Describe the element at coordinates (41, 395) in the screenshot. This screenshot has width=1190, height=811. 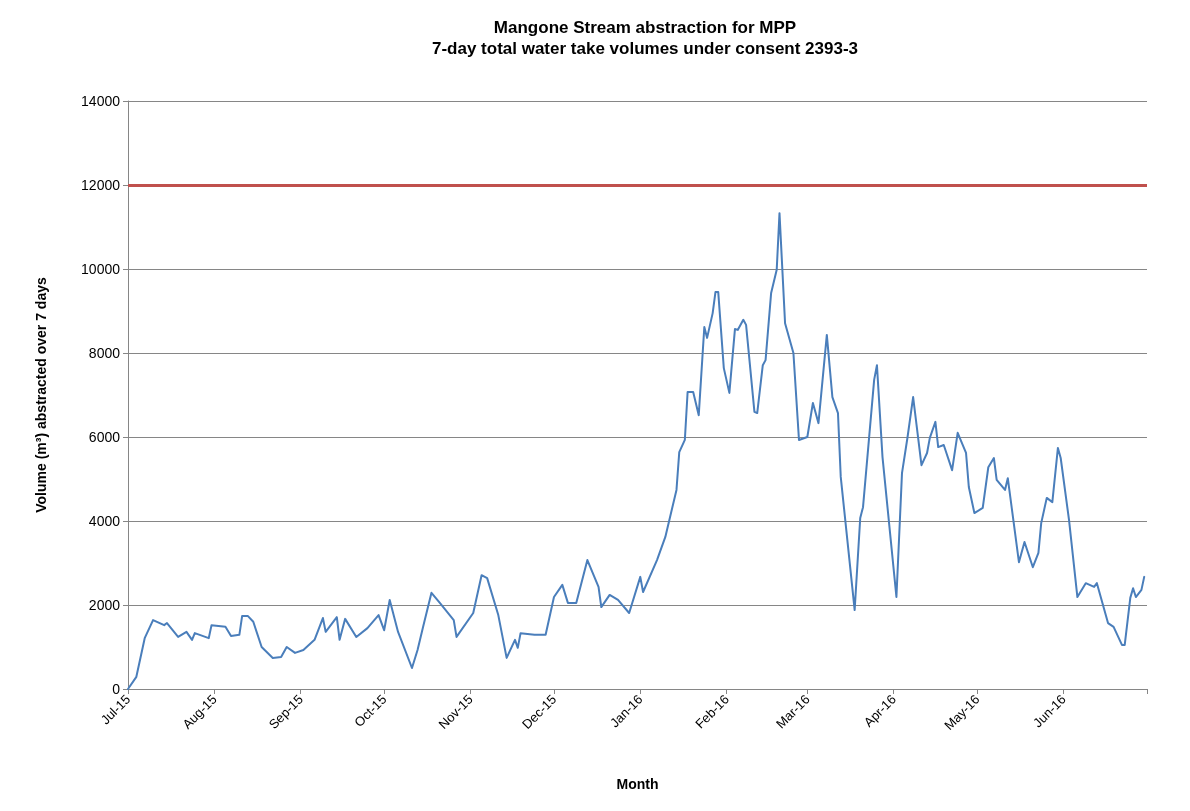
I see `y-axis-title: Volume (m³) abstracted over 7 days` at that location.